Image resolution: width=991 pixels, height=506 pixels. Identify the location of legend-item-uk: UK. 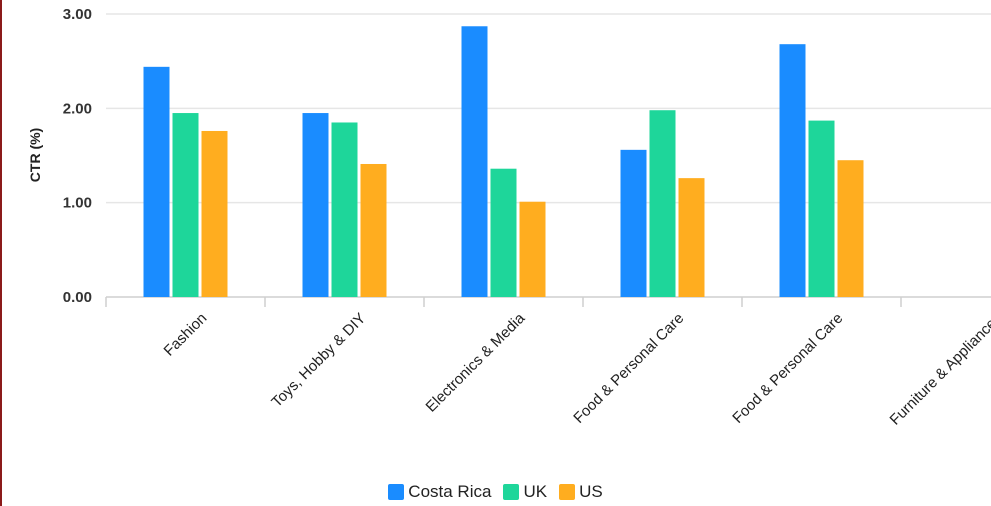
(525, 492).